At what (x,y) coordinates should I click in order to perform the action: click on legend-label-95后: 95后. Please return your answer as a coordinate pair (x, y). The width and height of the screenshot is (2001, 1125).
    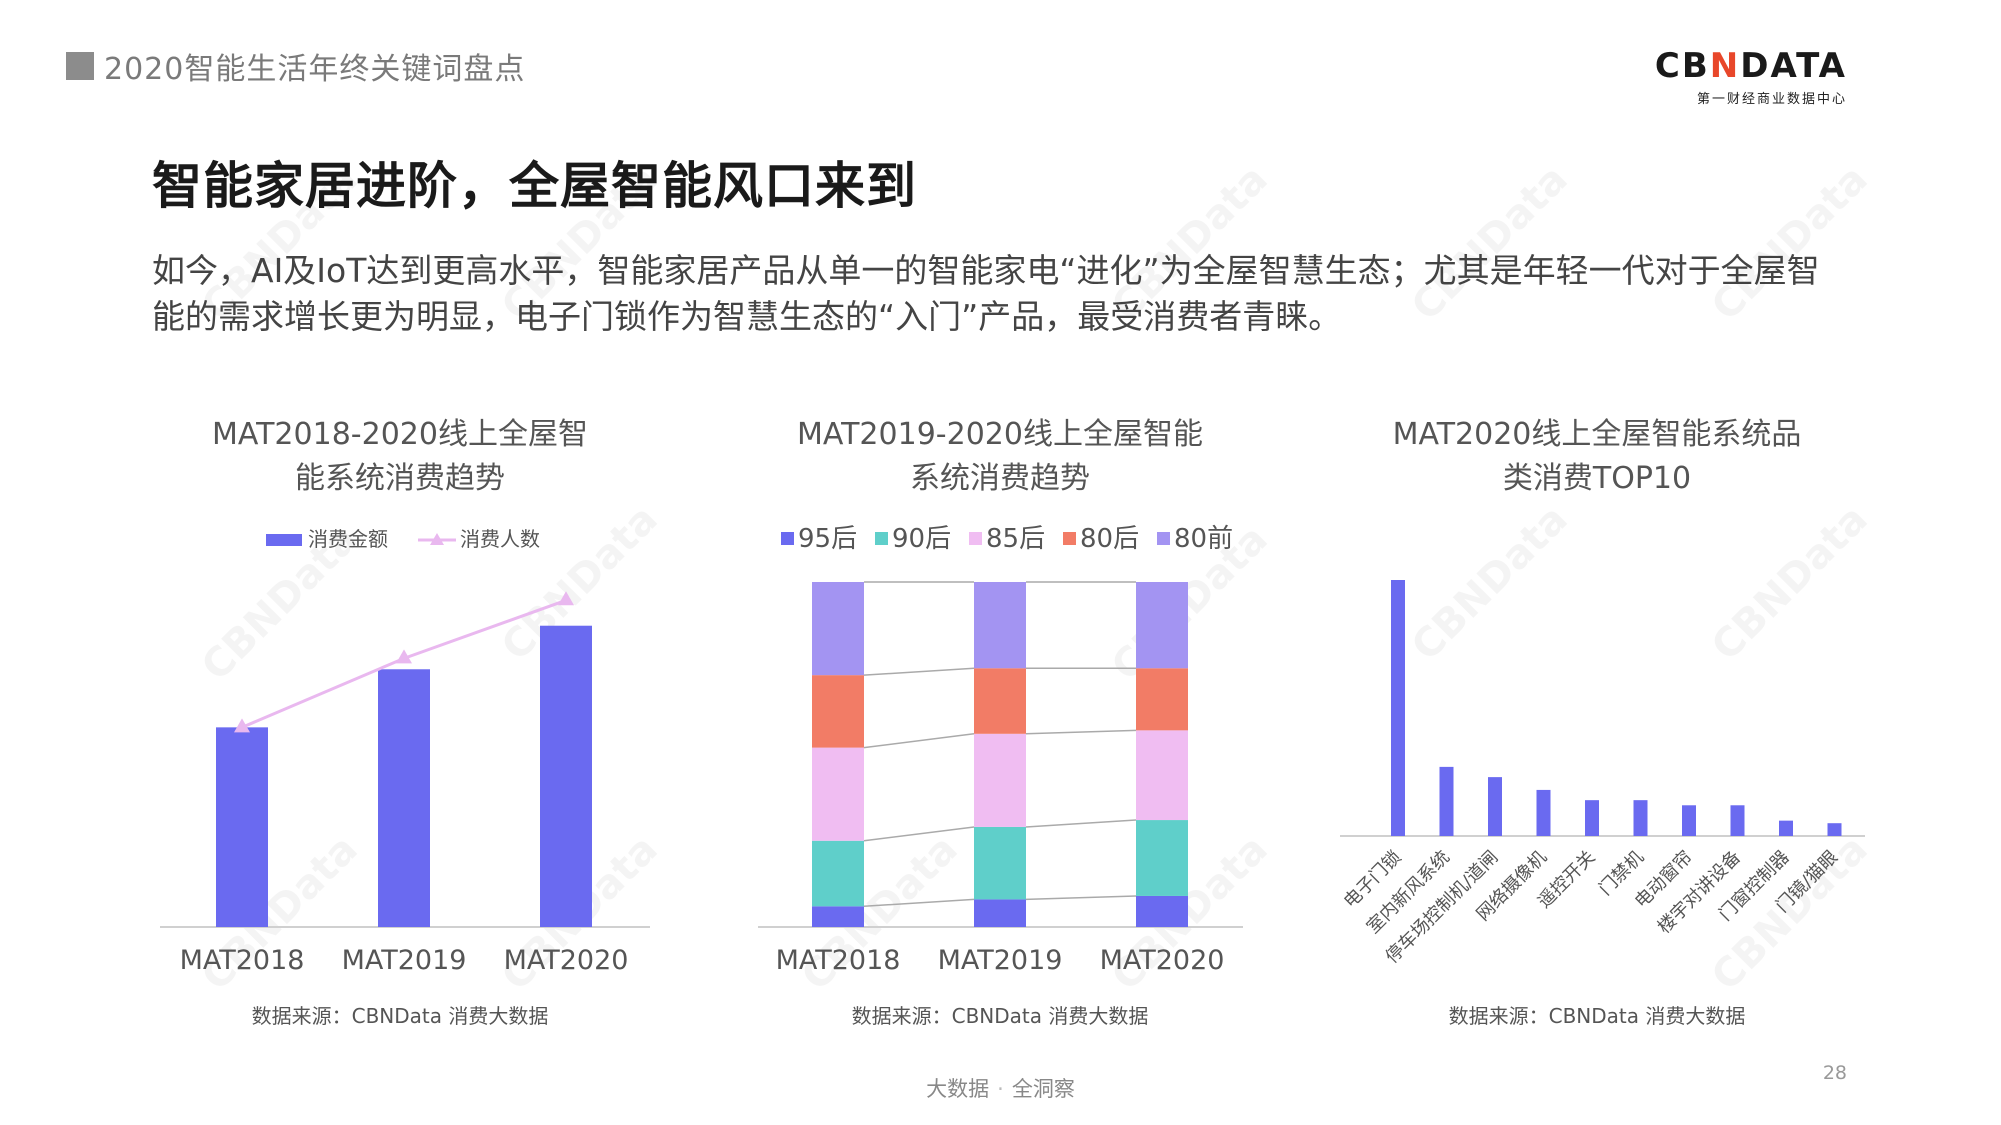
    Looking at the image, I should click on (827, 539).